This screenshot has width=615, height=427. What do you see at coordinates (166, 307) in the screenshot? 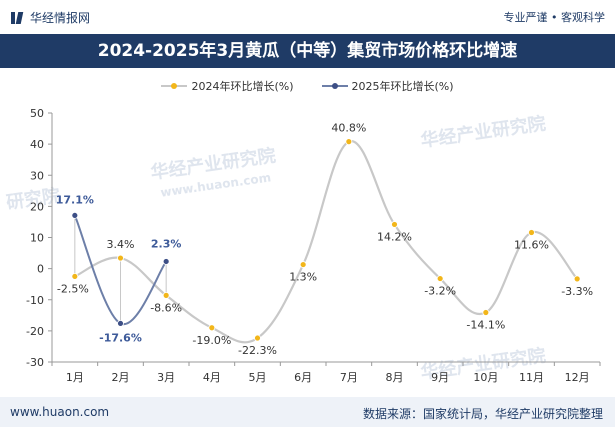
I see `data-label-2024: -8.6%` at bounding box center [166, 307].